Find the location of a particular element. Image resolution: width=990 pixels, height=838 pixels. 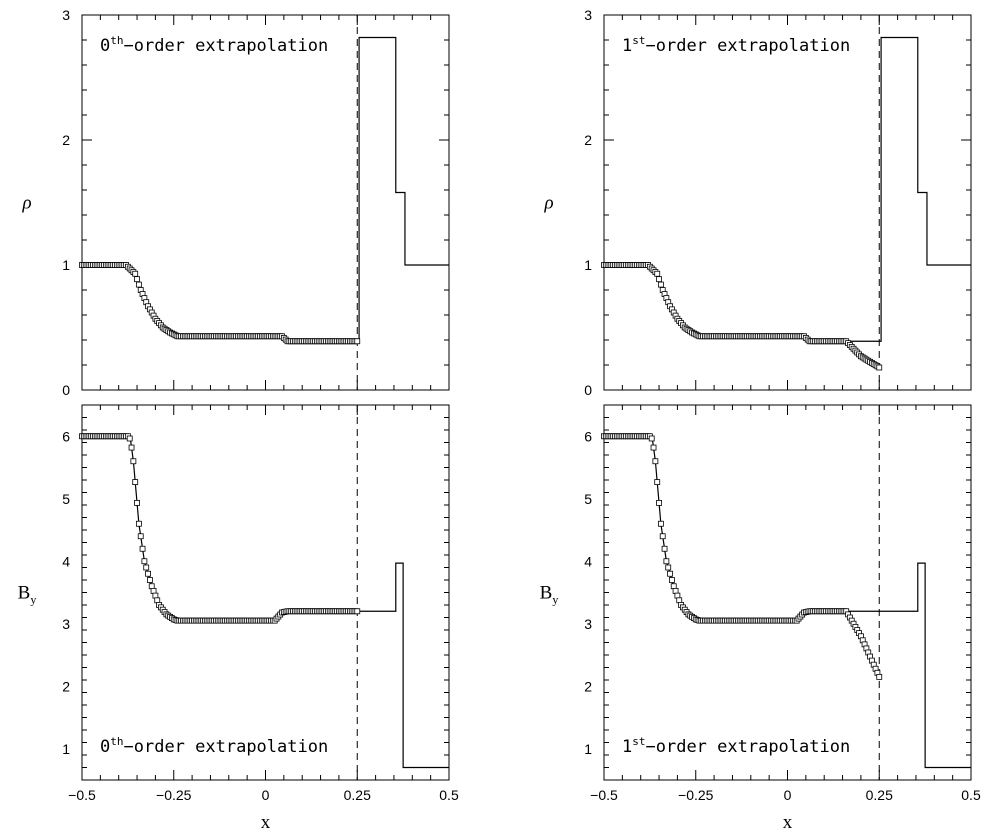

annotation-base: 1 is located at coordinates (627, 747).